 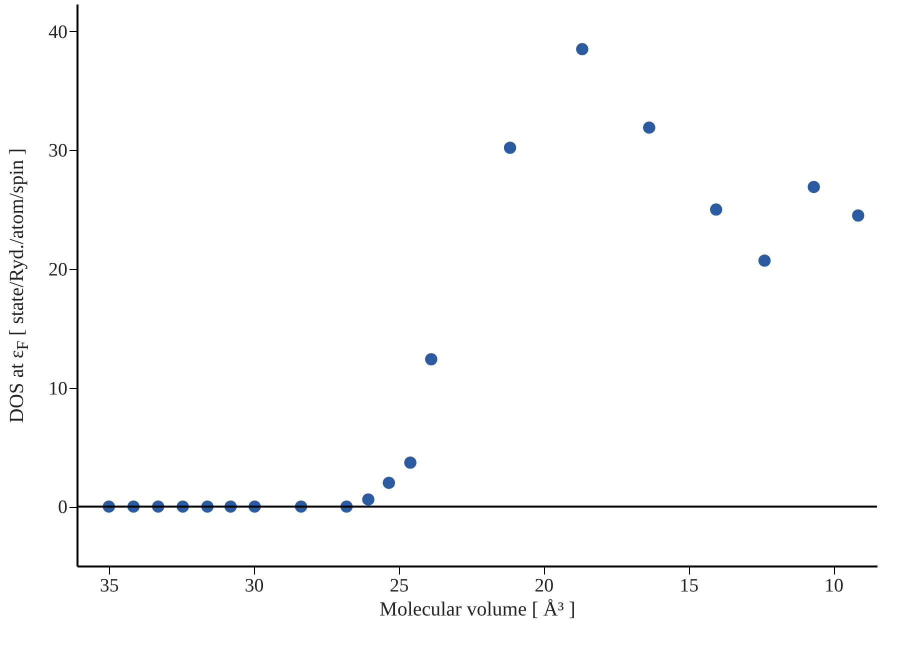 What do you see at coordinates (399, 586) in the screenshot?
I see `x-tick-label: 25` at bounding box center [399, 586].